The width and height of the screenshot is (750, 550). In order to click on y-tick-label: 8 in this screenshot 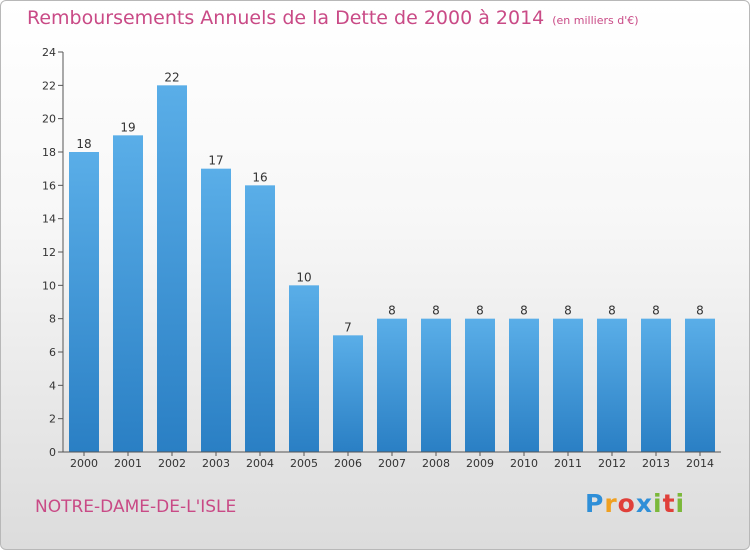, I will do `click(52, 319)`.